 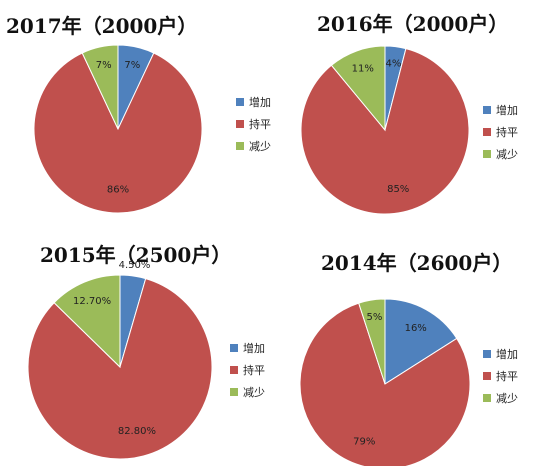 What do you see at coordinates (374, 317) in the screenshot?
I see `data-label-decrease: 5%` at bounding box center [374, 317].